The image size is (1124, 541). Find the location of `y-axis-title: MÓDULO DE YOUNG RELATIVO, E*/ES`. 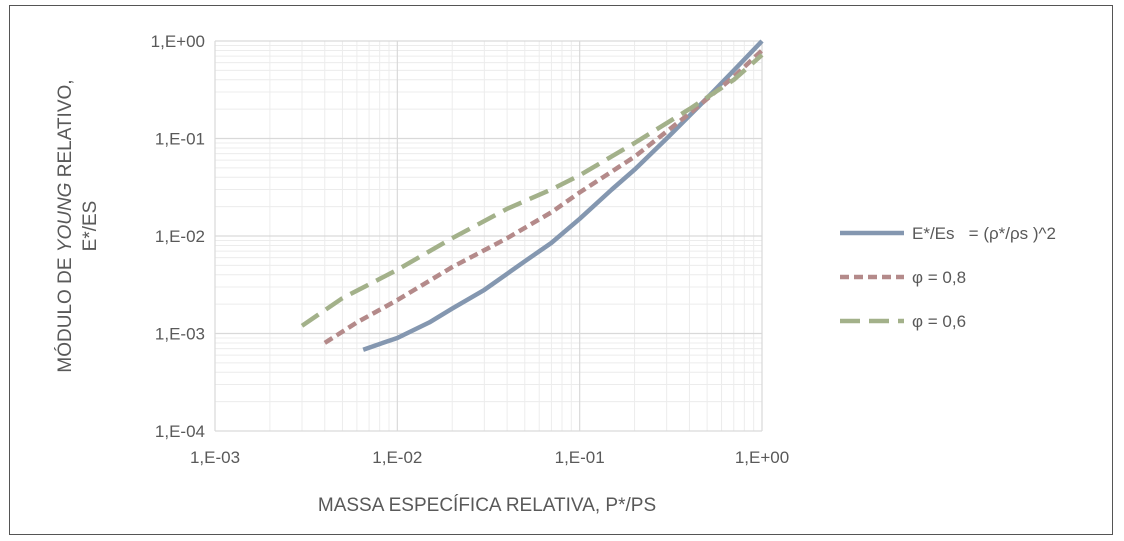

y-axis-title: MÓDULO DE YOUNG RELATIVO, E*/ES is located at coordinates (77, 225).